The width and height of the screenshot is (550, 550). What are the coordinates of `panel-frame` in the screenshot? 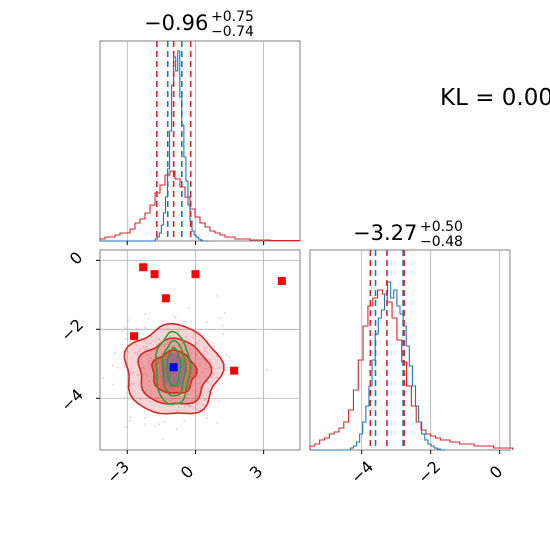 It's located at (410, 350).